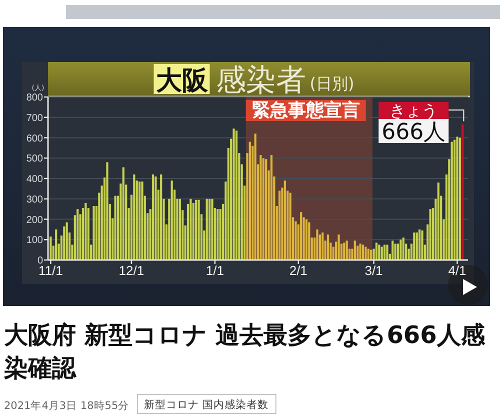 Image resolution: width=500 pixels, height=419 pixels. What do you see at coordinates (206, 404) in the screenshot?
I see `text: 新型コロナ 国内感染者数` at bounding box center [206, 404].